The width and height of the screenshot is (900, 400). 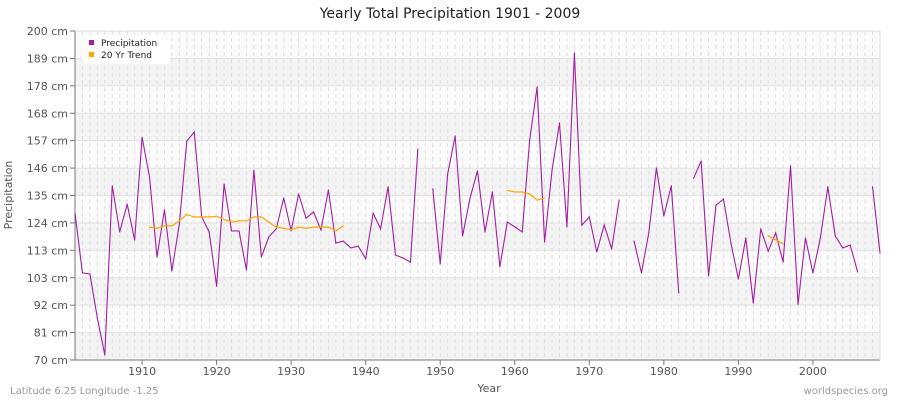 What do you see at coordinates (876, 220) in the screenshot?
I see `precipitation-line-segment` at bounding box center [876, 220].